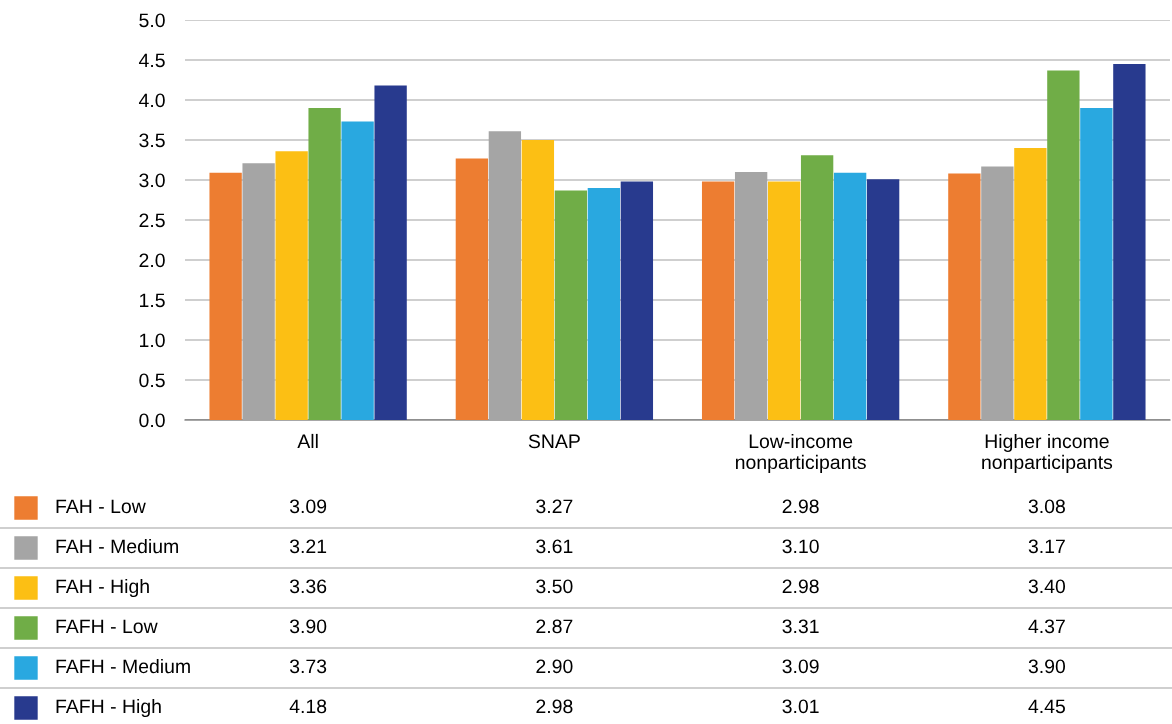 The width and height of the screenshot is (1172, 724). I want to click on legend-label: FAH - High, so click(102, 588).